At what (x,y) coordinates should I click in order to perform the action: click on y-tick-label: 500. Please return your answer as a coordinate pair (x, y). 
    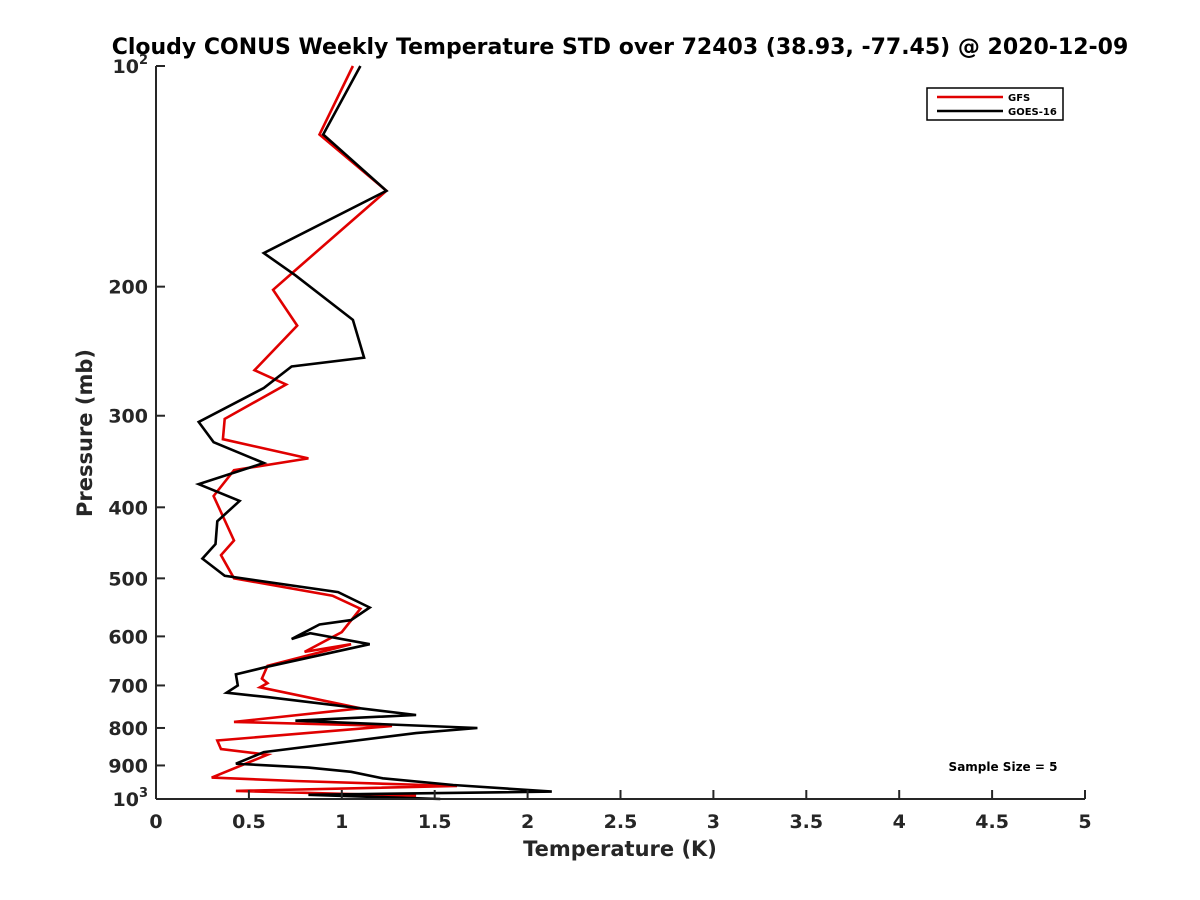
    Looking at the image, I should click on (128, 579).